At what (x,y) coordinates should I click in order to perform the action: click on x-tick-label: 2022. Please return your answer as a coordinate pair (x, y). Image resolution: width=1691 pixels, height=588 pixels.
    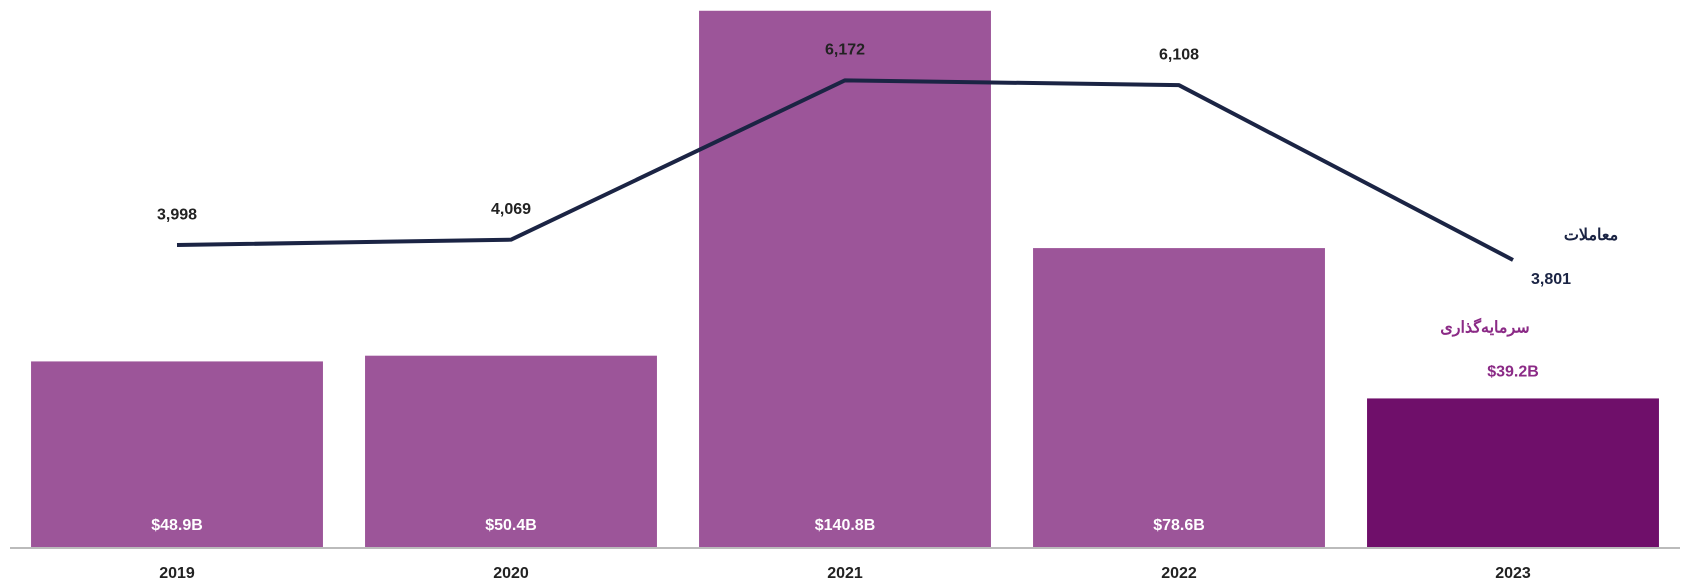
    Looking at the image, I should click on (1179, 573).